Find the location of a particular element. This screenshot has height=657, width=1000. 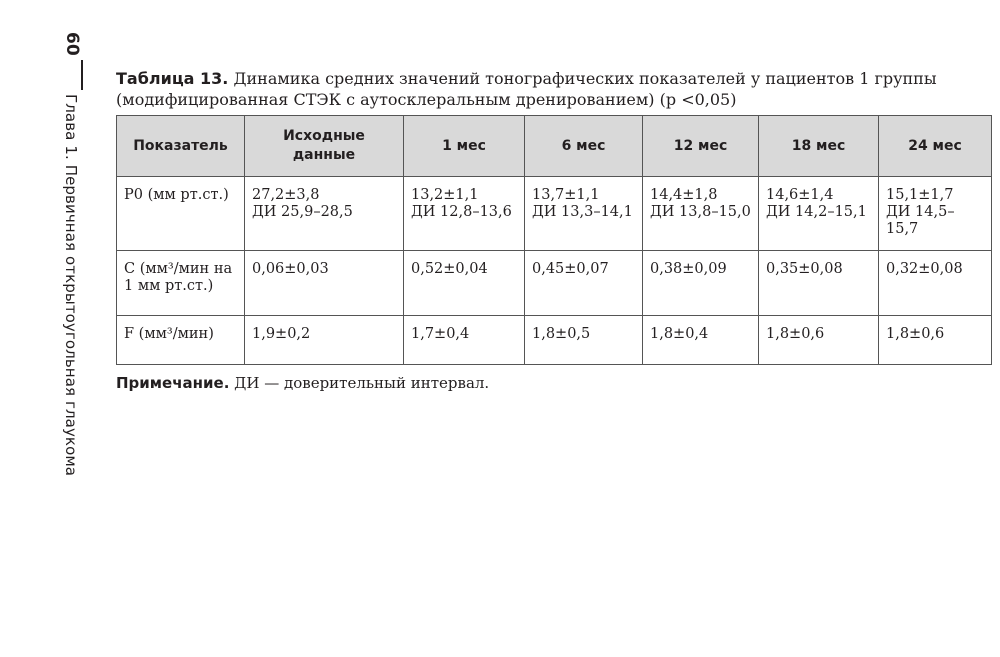

table-note: Примечание. ДИ — доверительный интервал. is located at coordinates (302, 383).